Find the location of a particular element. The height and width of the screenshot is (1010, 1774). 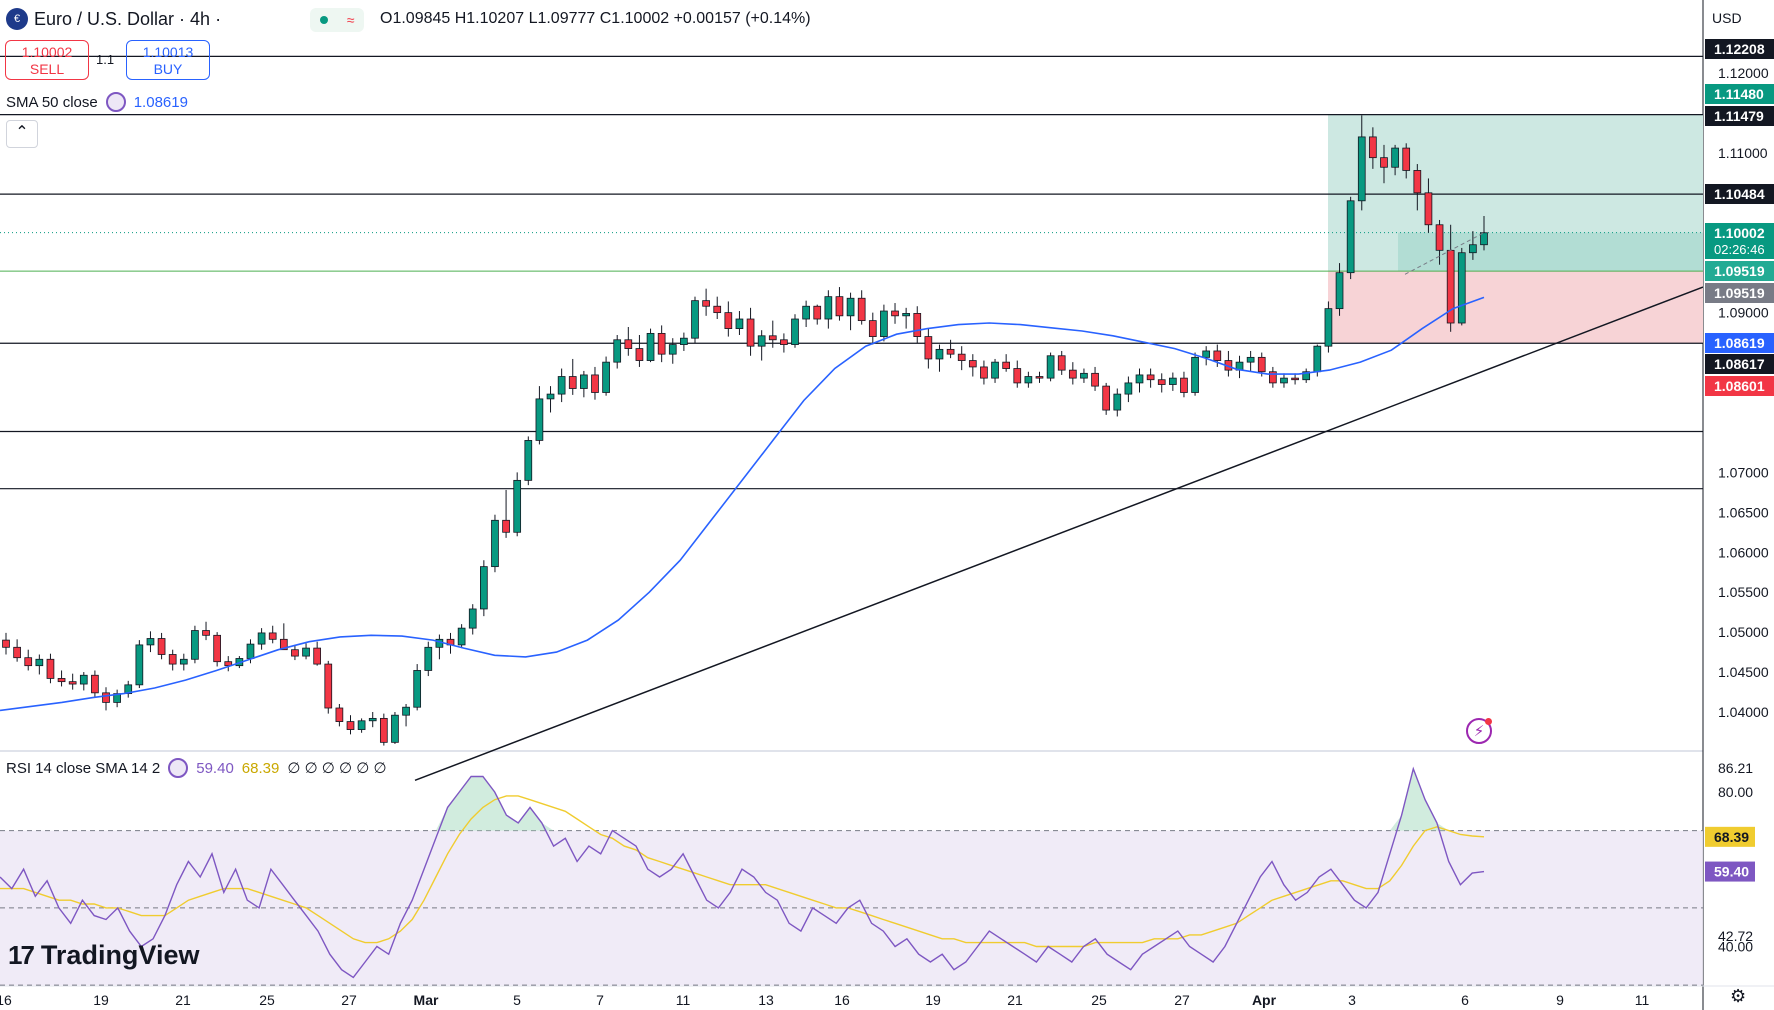

time-label-7: 7 is located at coordinates (600, 1000).